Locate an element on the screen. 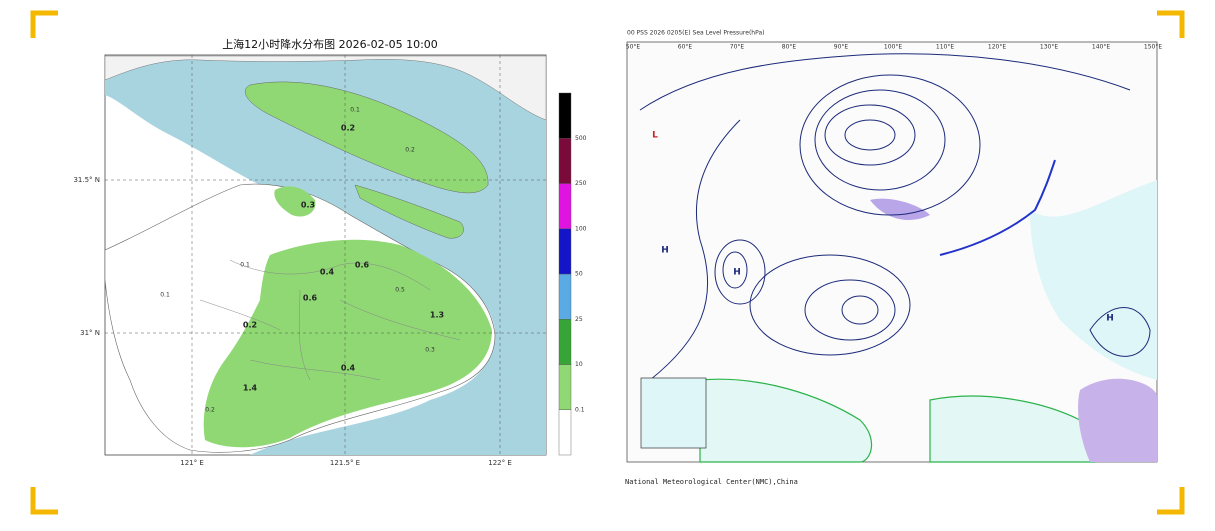 This screenshot has width=1215, height=531. sea-area is located at coordinates (1093, 280).